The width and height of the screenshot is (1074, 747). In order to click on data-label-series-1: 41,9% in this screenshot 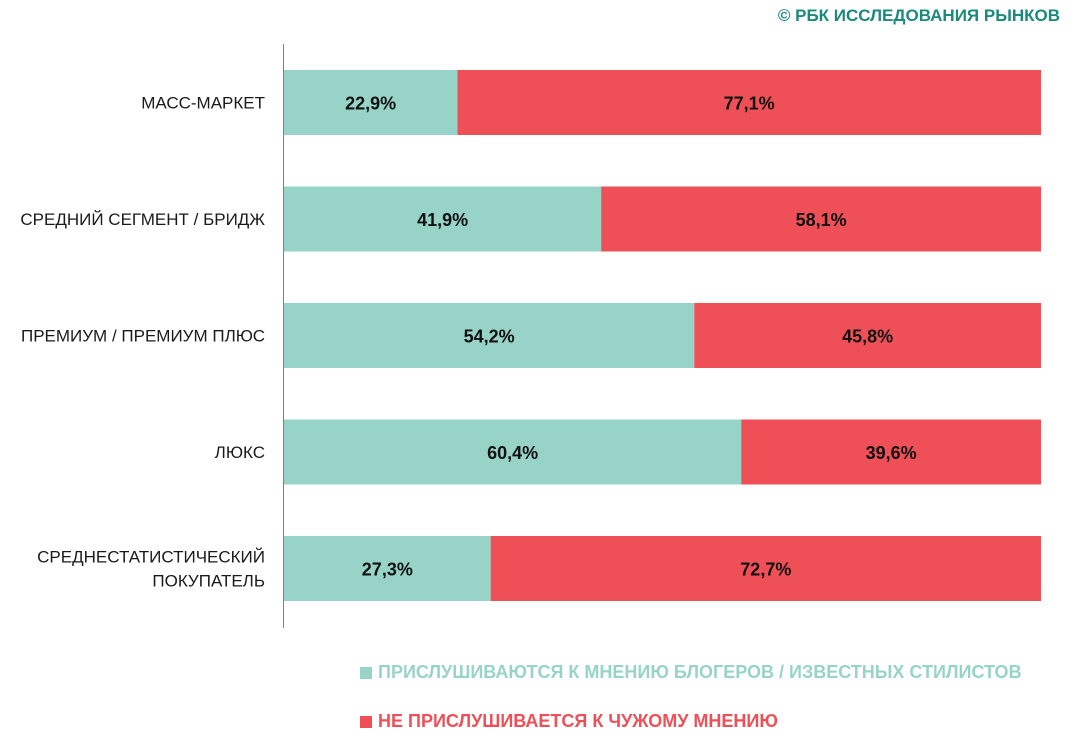, I will do `click(442, 220)`.